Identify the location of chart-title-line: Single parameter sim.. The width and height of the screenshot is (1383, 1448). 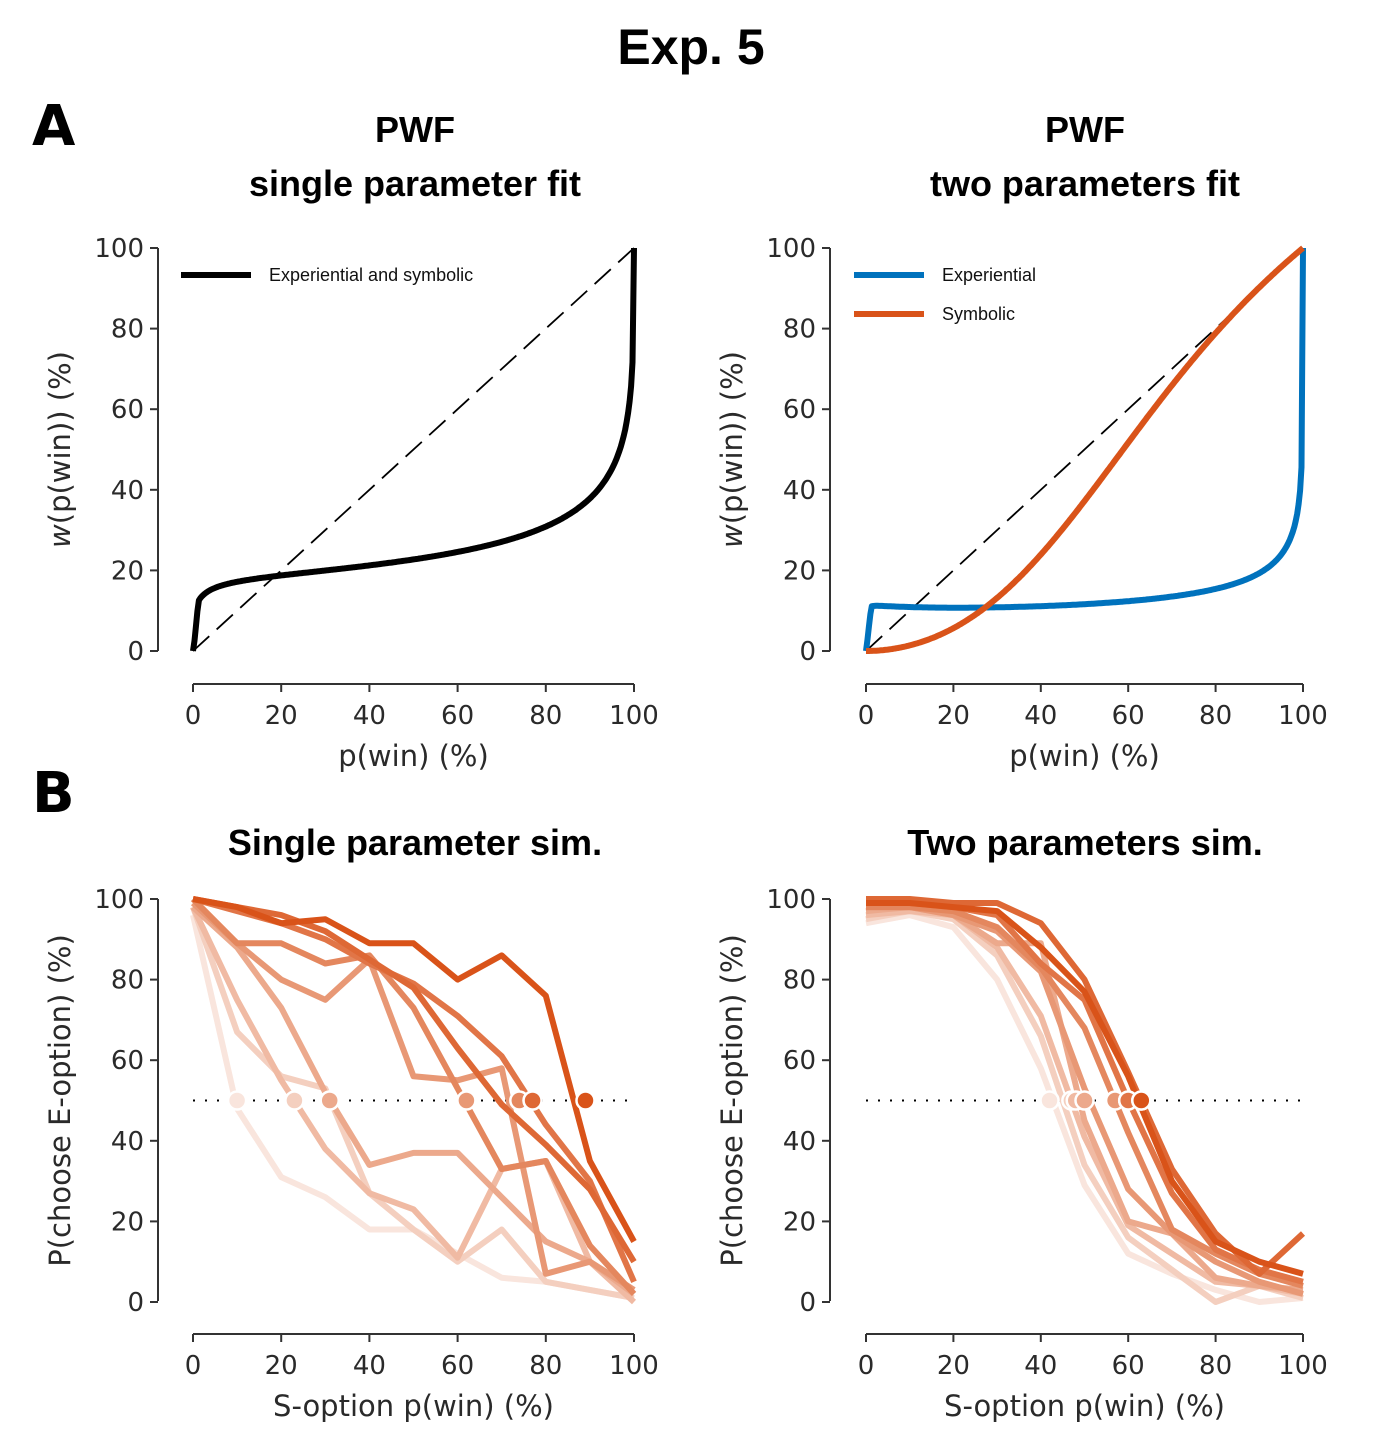
(415, 842).